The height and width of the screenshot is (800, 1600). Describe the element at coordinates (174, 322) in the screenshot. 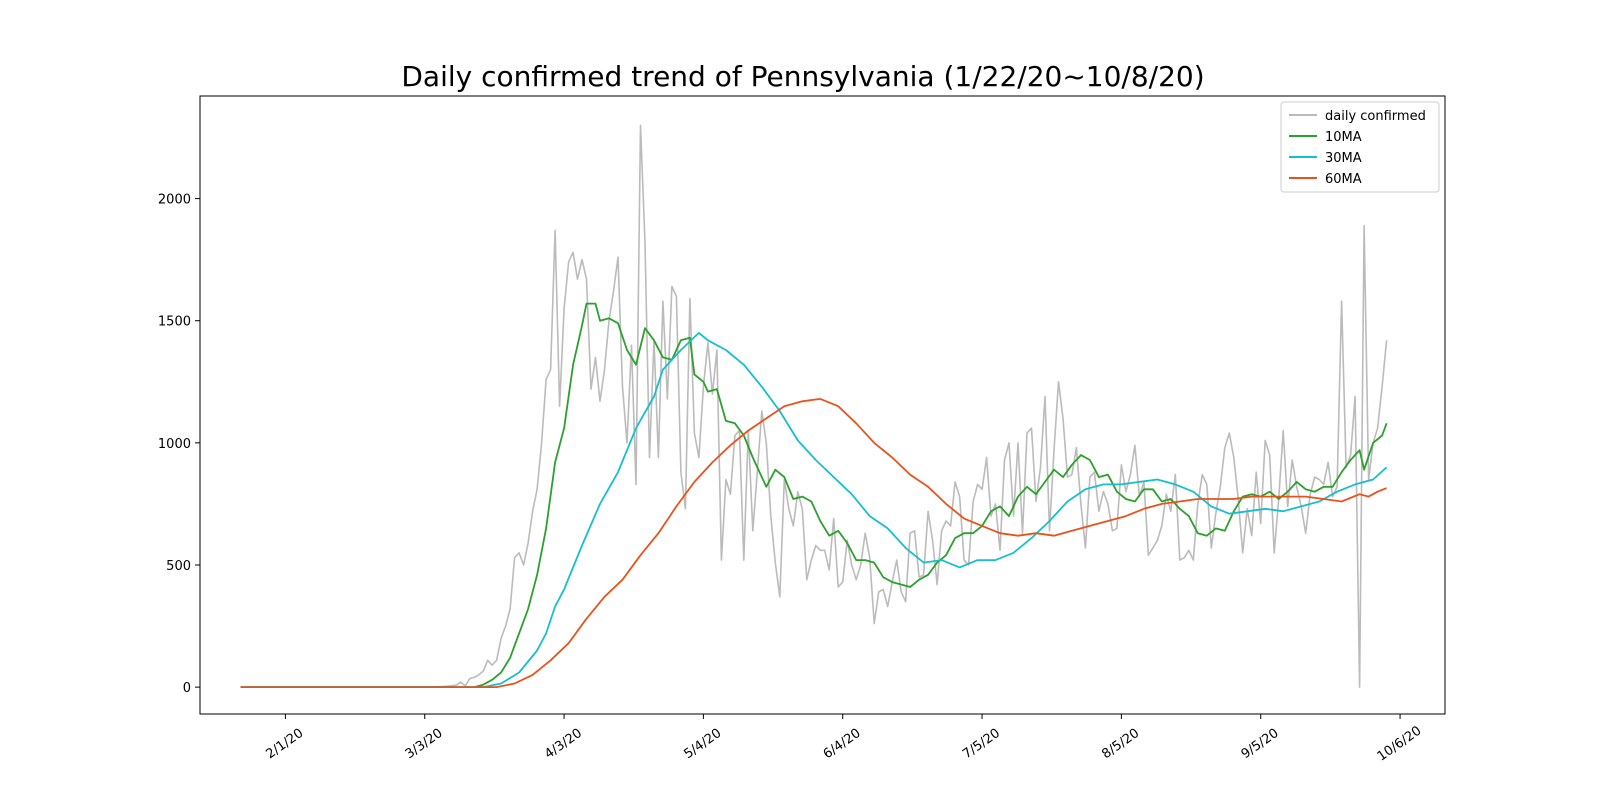

I see `y-tick-label: 1500` at that location.